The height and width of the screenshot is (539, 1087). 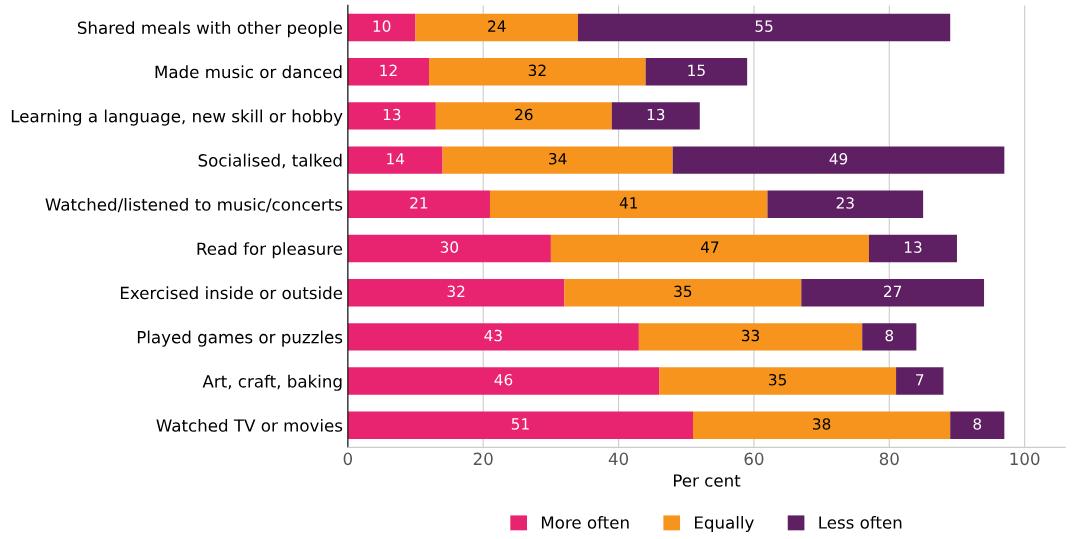 What do you see at coordinates (483, 459) in the screenshot?
I see `x-tick-label: 20` at bounding box center [483, 459].